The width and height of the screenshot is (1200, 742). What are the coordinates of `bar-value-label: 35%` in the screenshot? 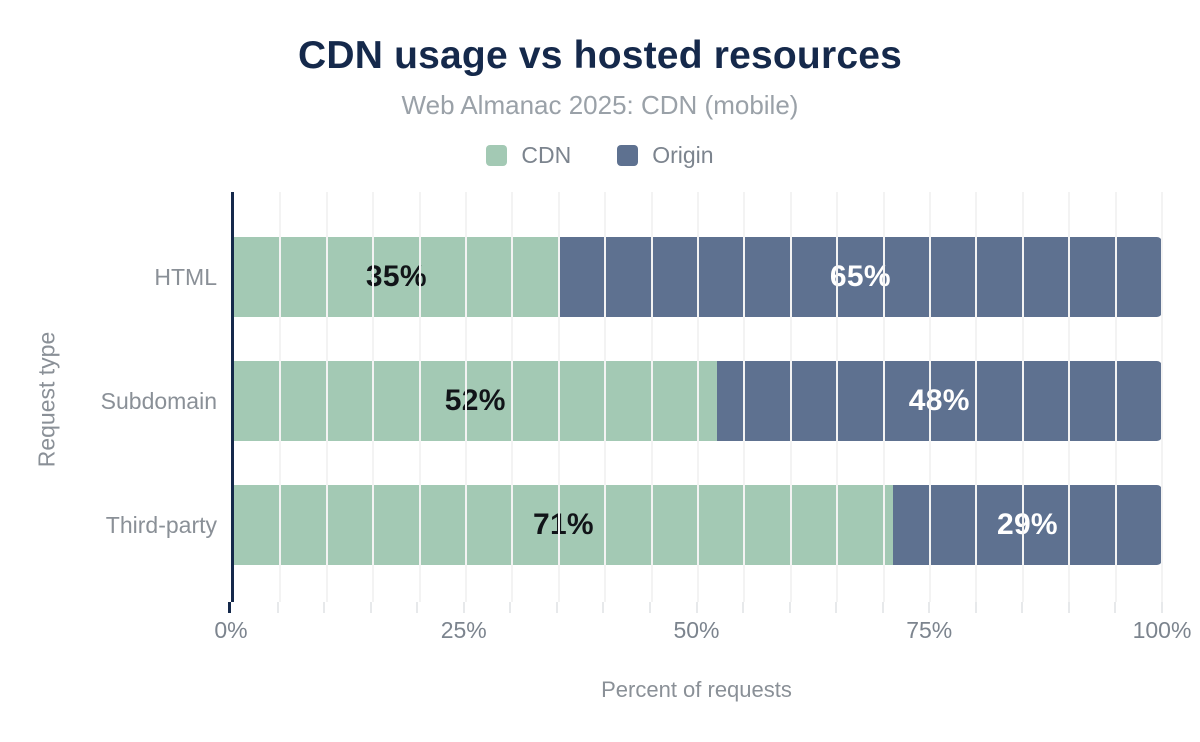 It's located at (396, 276).